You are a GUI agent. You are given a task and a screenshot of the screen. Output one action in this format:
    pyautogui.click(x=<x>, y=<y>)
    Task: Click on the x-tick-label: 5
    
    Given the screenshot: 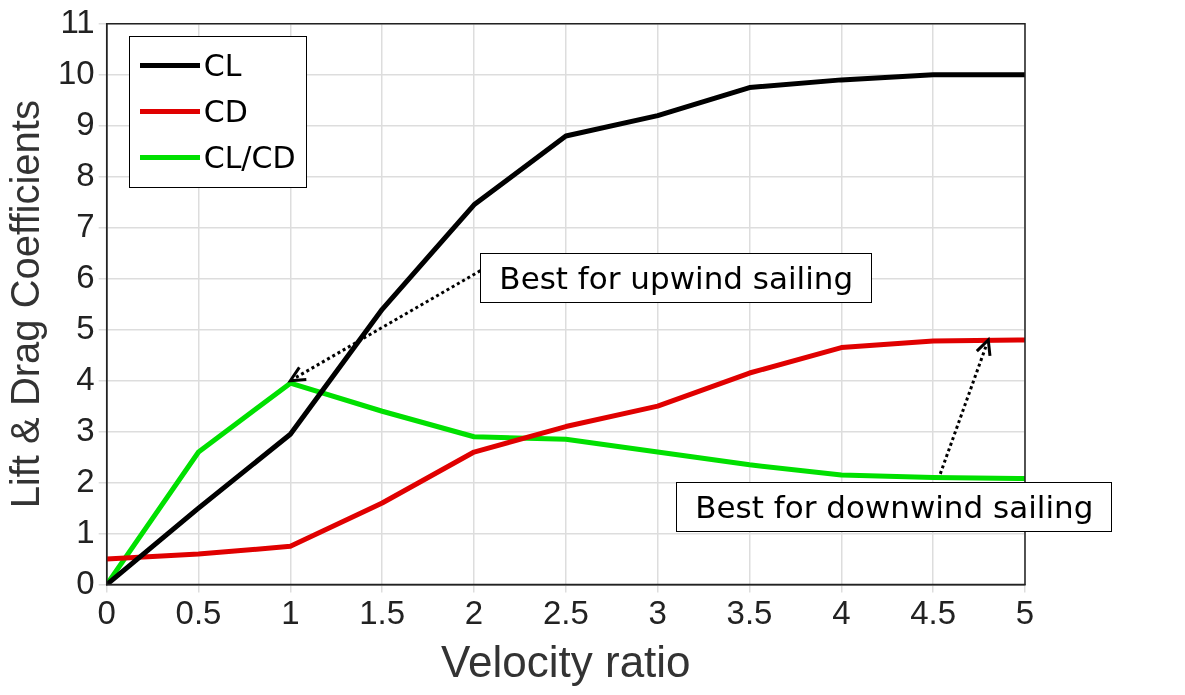 What is the action you would take?
    pyautogui.click(x=1025, y=613)
    